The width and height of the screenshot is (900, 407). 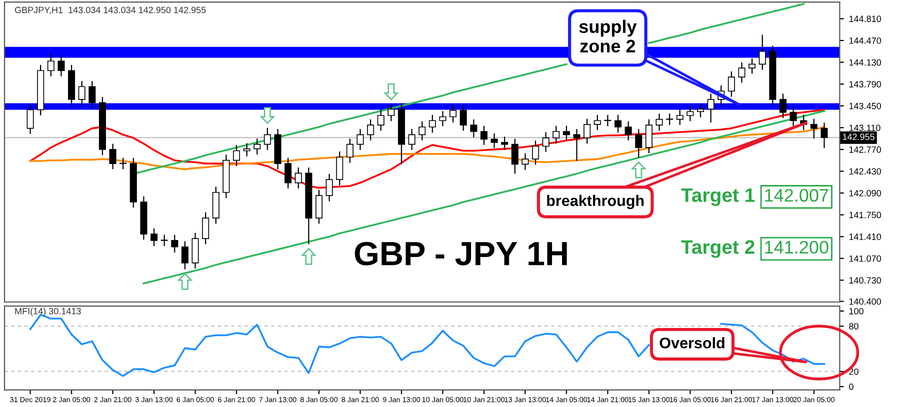 I want to click on y-tick-label: 80, so click(x=853, y=326).